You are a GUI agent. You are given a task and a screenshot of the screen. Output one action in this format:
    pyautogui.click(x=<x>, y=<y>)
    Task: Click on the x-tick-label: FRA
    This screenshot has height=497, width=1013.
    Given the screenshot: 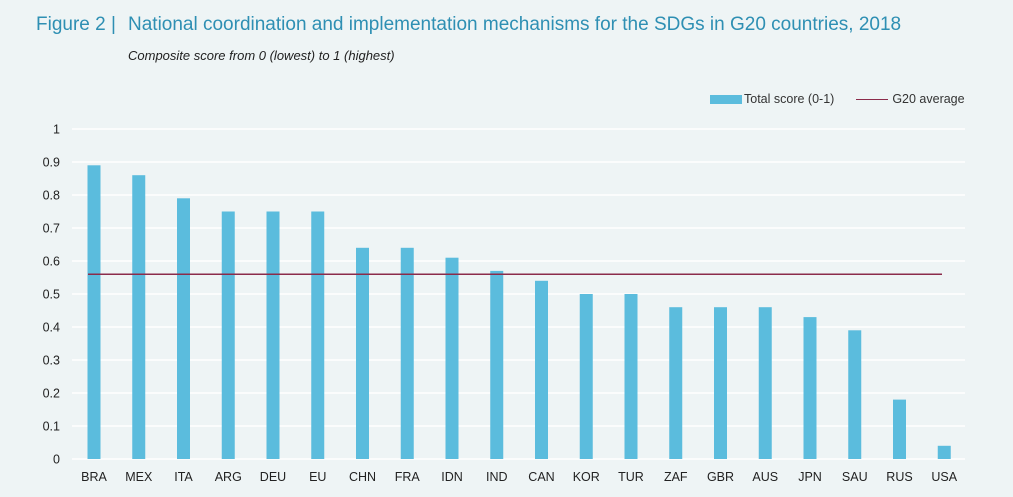 What is the action you would take?
    pyautogui.click(x=408, y=477)
    